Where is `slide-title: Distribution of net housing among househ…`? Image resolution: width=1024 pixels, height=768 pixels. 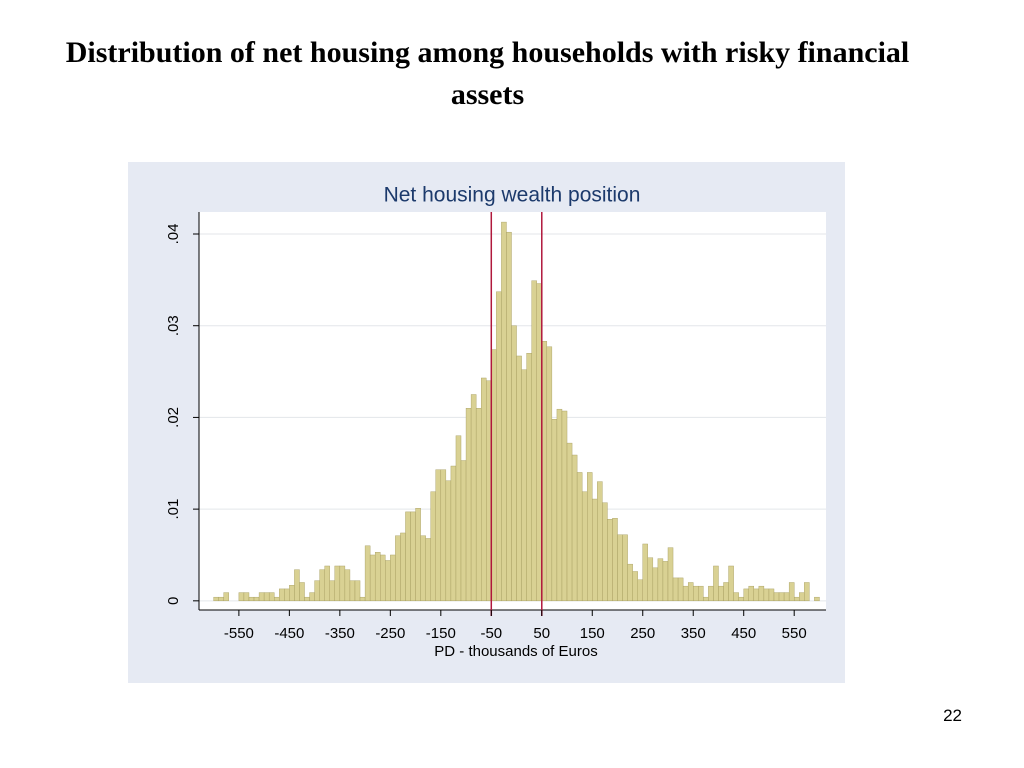
slide-title: Distribution of net housing among househ… is located at coordinates (487, 73).